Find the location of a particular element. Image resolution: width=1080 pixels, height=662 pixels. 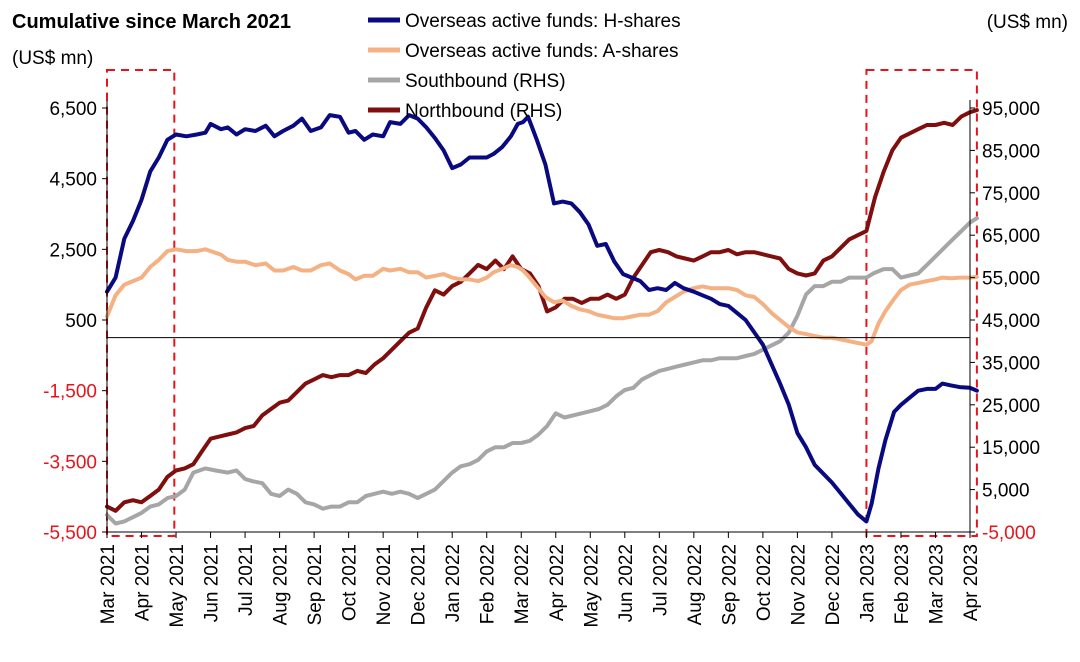

legend-label: Northbound (RHS) is located at coordinates (483, 111).